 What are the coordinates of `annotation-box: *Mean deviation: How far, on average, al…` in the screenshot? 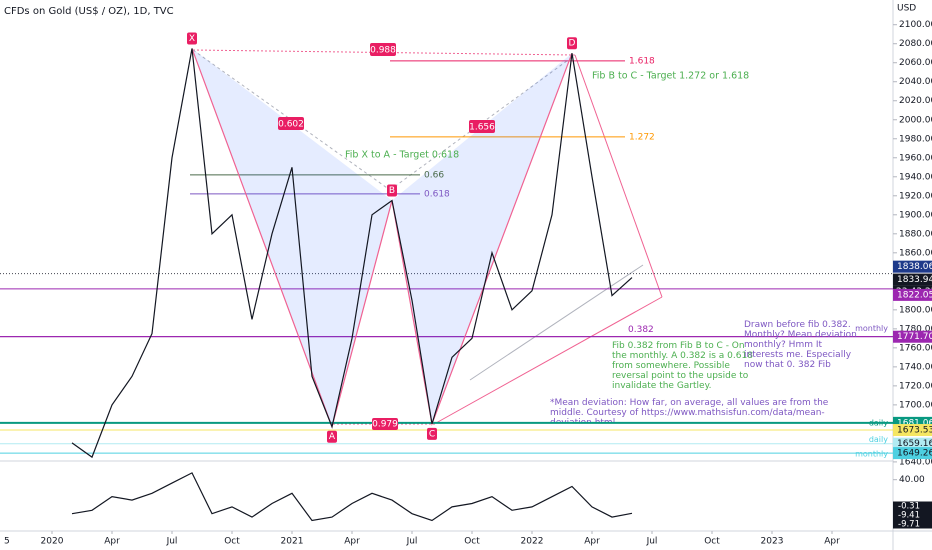 It's located at (689, 410).